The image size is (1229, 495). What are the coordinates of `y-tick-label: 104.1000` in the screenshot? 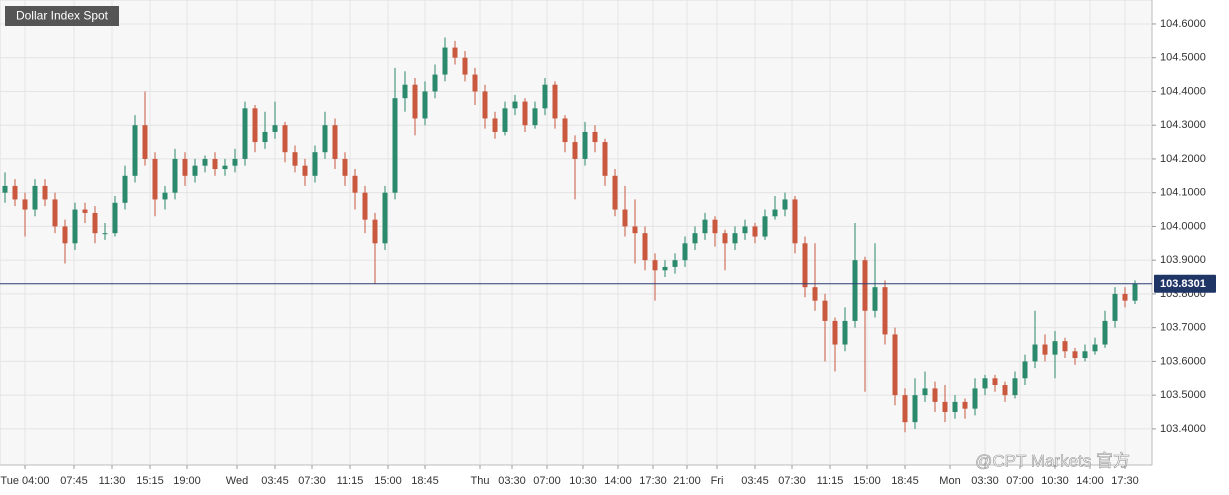 It's located at (1183, 193).